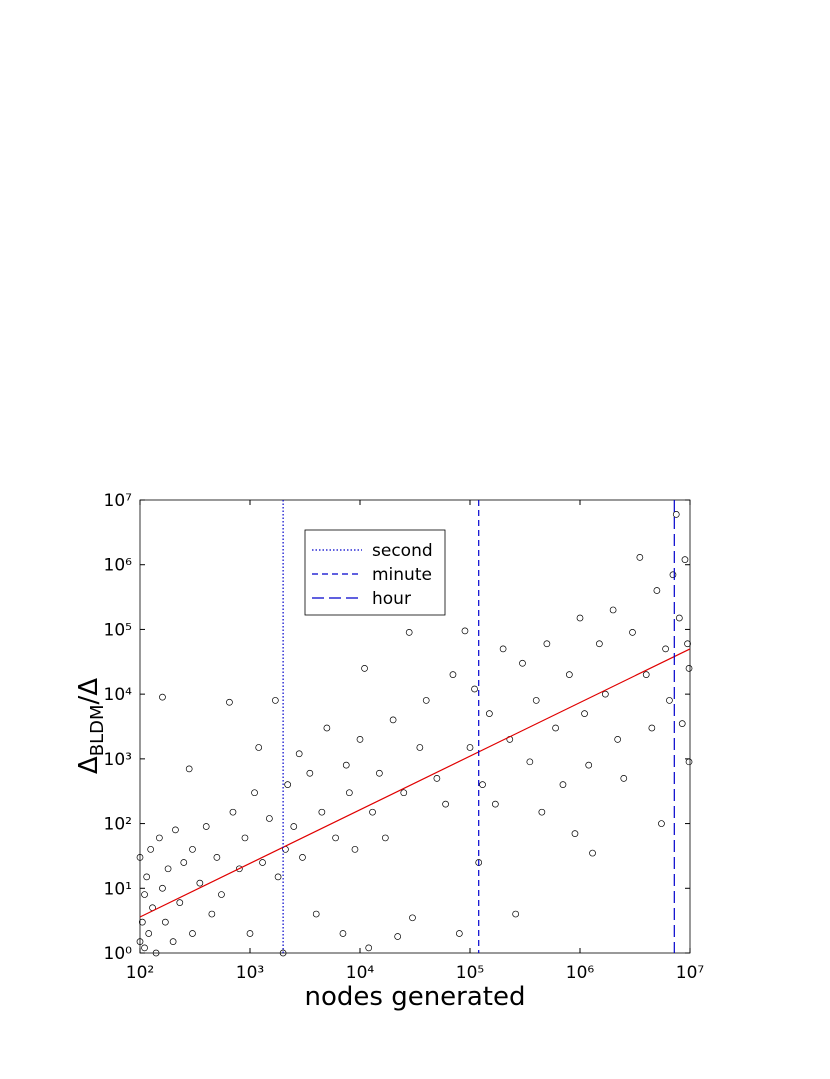  Describe the element at coordinates (118, 695) in the screenshot. I see `y-tick-label: 10⁴` at that location.